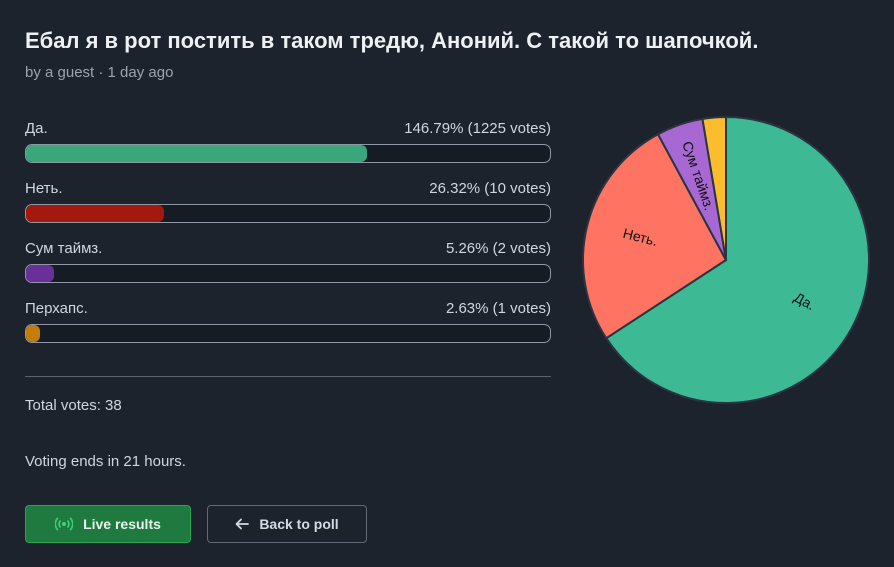  I want to click on option-stat: 5.26% (2 votes), so click(498, 248).